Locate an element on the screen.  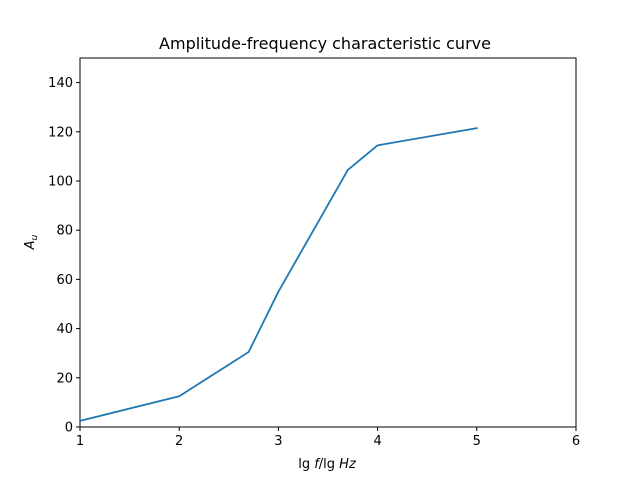
y-axis-label: Au is located at coordinates (31, 242).